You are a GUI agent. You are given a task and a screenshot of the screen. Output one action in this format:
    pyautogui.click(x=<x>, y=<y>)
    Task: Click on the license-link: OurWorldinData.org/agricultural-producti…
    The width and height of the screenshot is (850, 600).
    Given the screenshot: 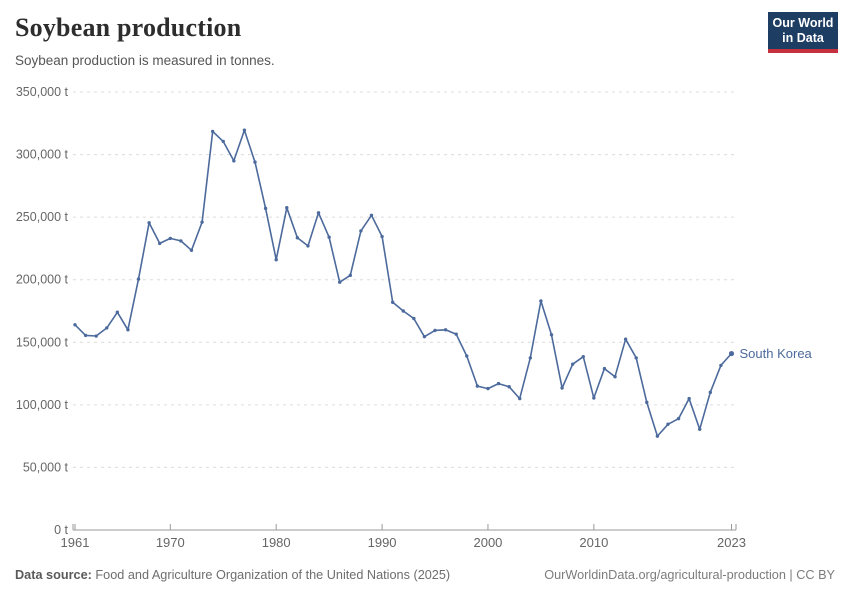 What is the action you would take?
    pyautogui.click(x=689, y=575)
    